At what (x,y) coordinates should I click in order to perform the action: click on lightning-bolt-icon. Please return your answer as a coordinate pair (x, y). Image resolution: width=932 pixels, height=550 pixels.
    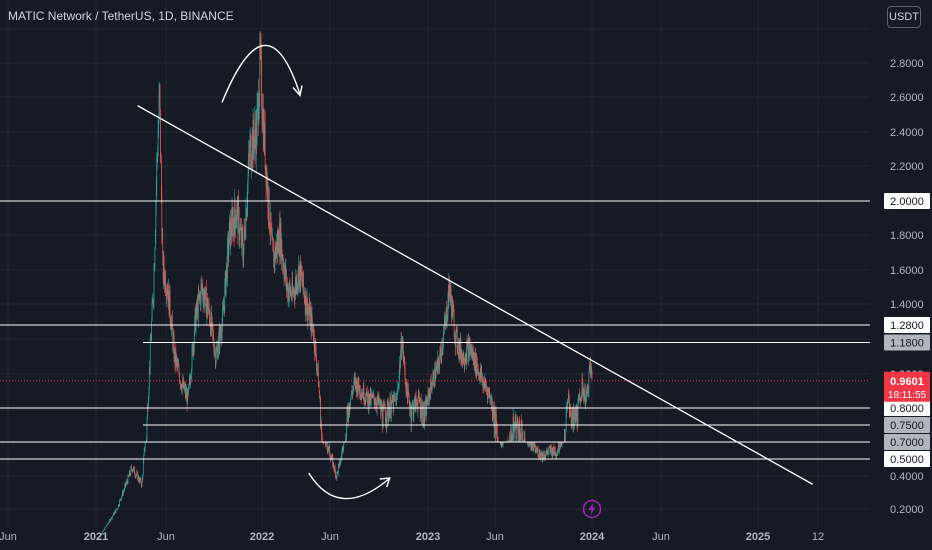
    Looking at the image, I should click on (592, 509).